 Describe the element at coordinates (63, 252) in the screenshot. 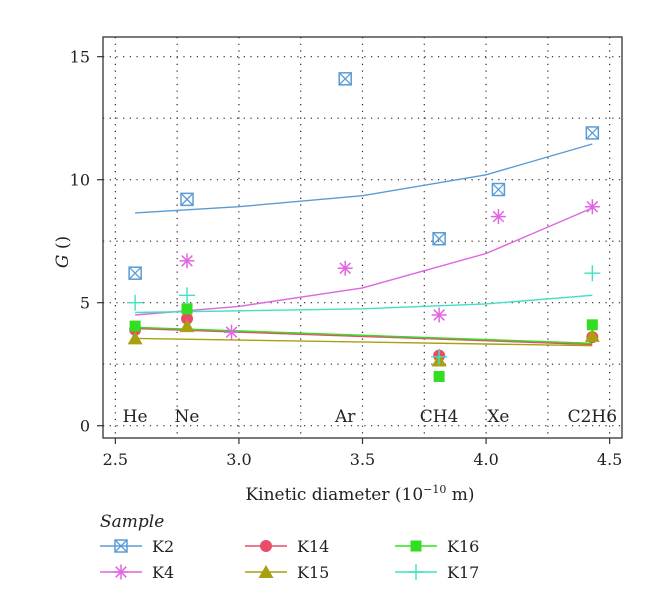

I see `y-axis-title: G ()` at that location.